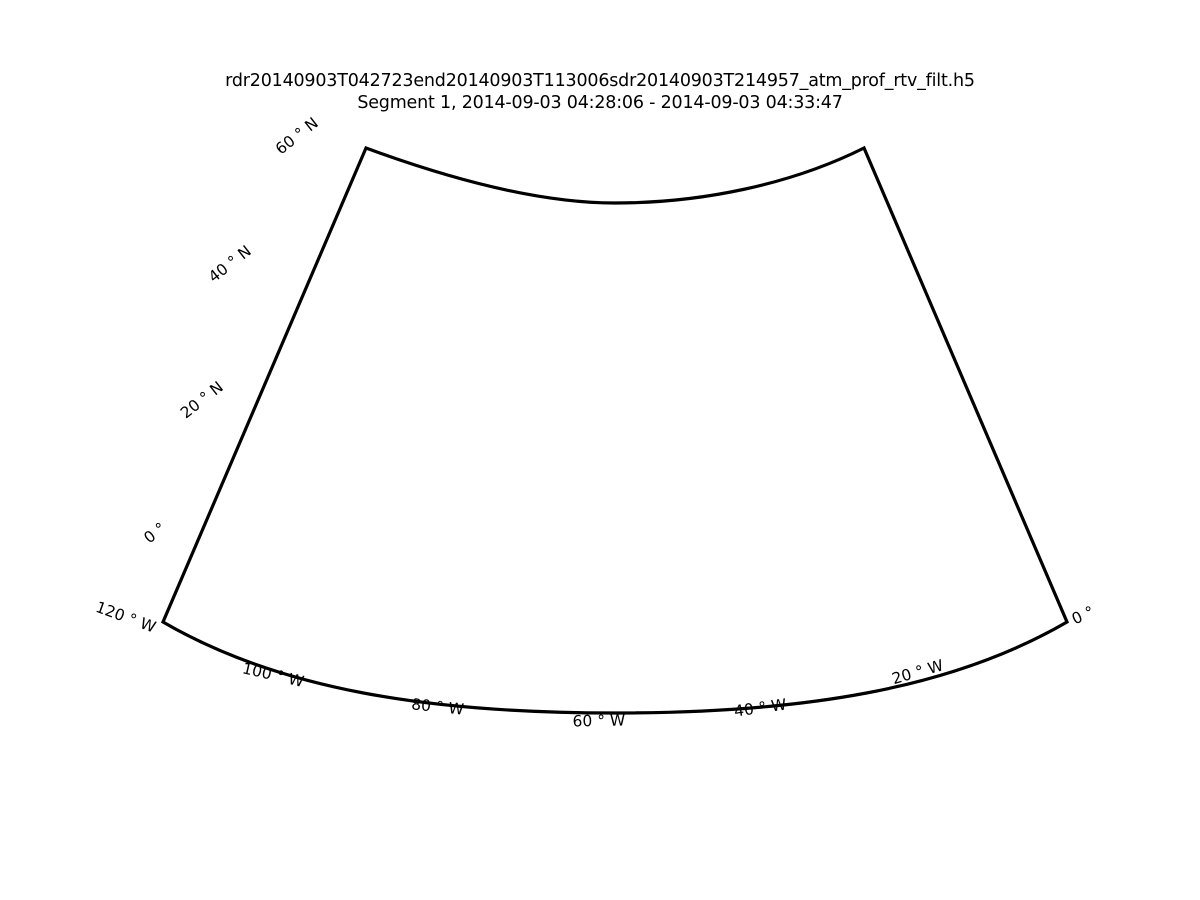  What do you see at coordinates (202, 400) in the screenshot?
I see `lat-label-2: 20 ° N` at bounding box center [202, 400].